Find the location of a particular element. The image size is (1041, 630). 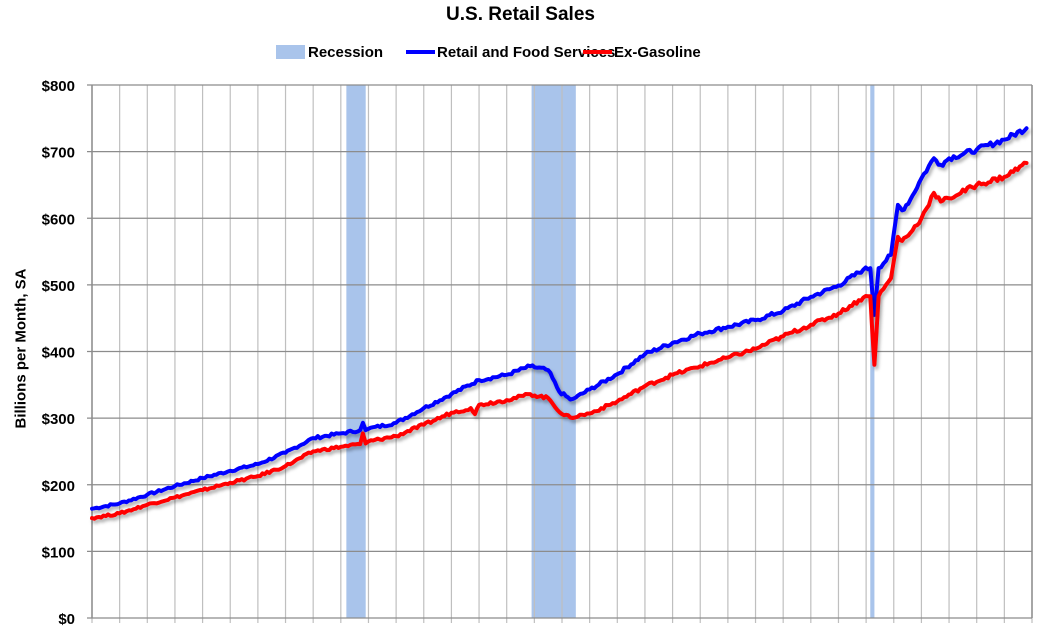

legend-item-retail: Retail and Food Services is located at coordinates (510, 52).